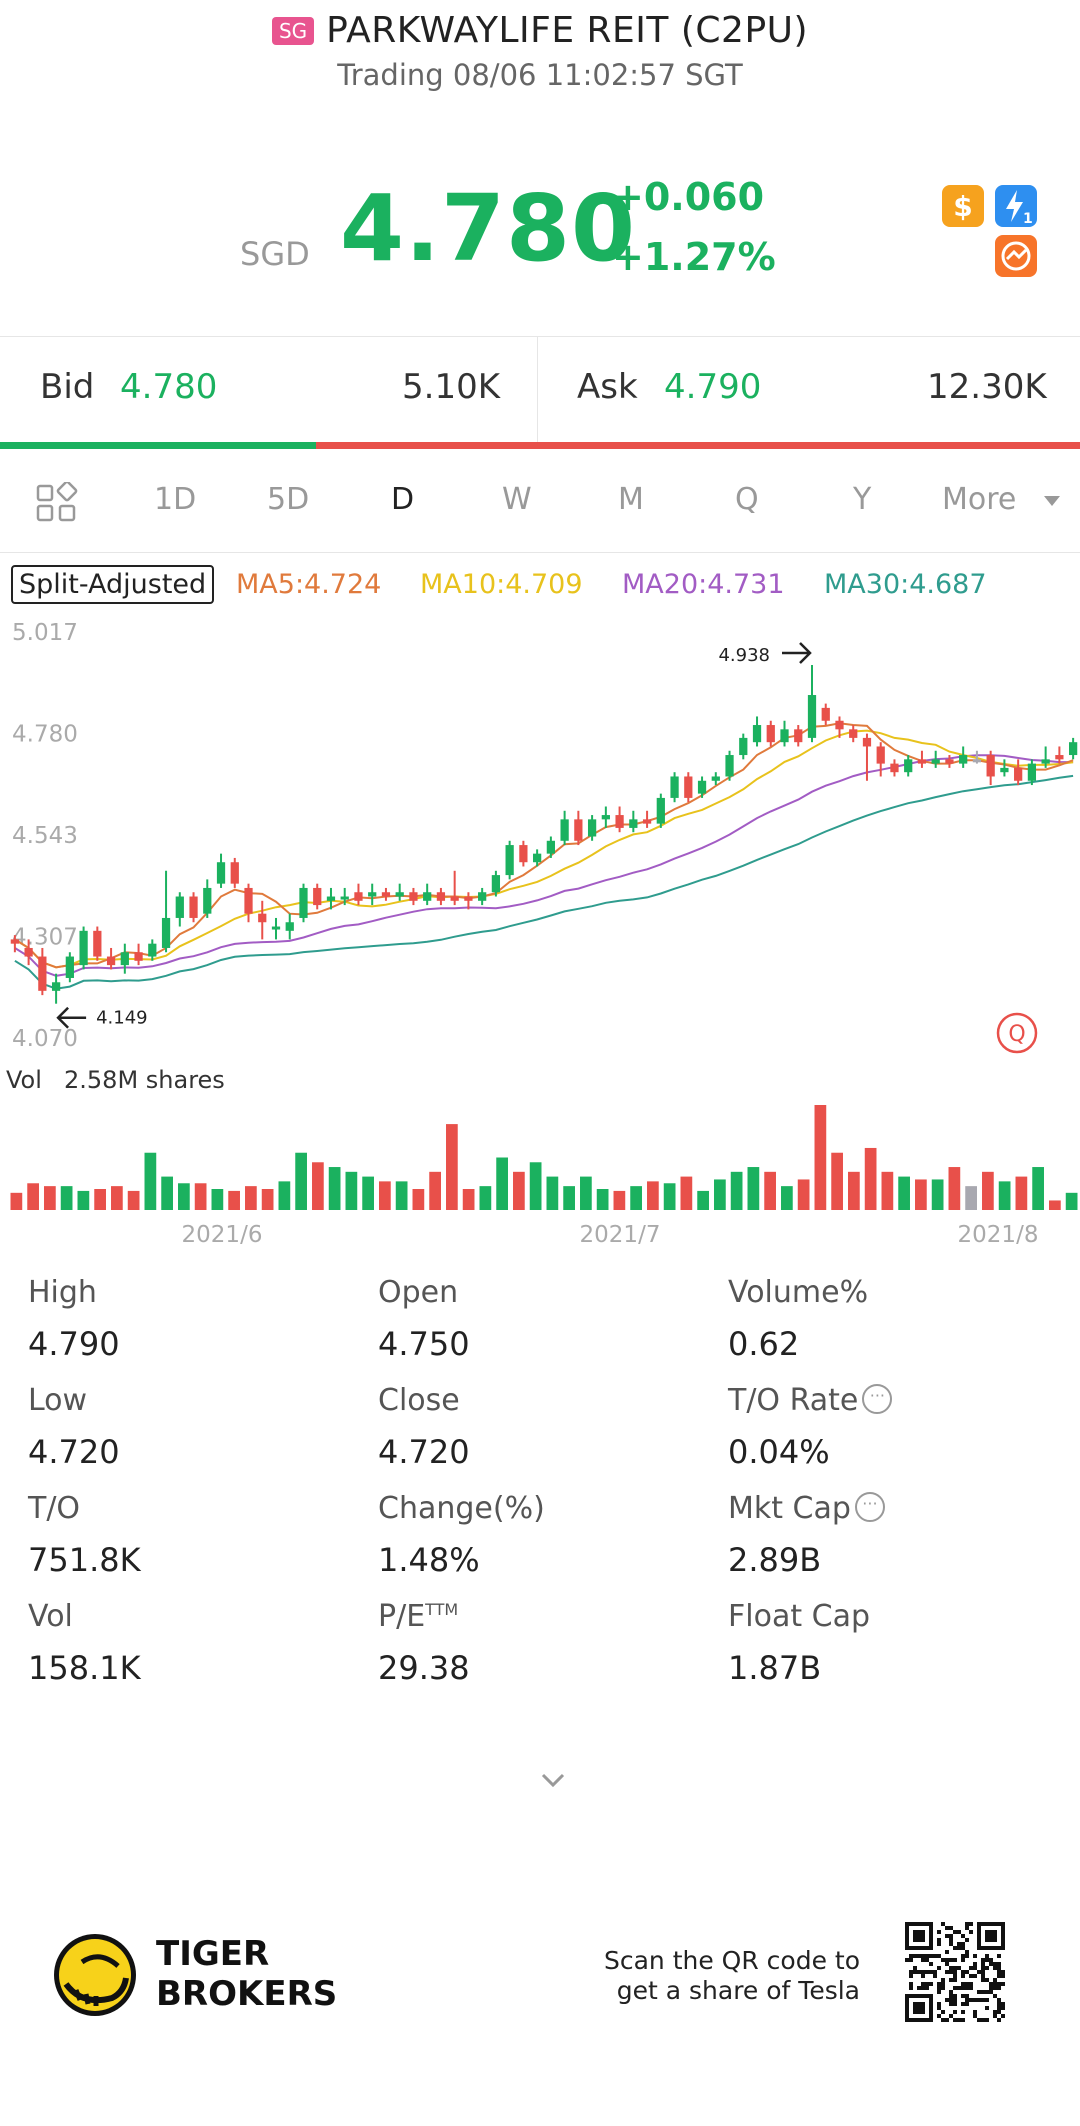 The height and width of the screenshot is (2126, 1080). What do you see at coordinates (862, 499) in the screenshot?
I see `tab-year: Y` at bounding box center [862, 499].